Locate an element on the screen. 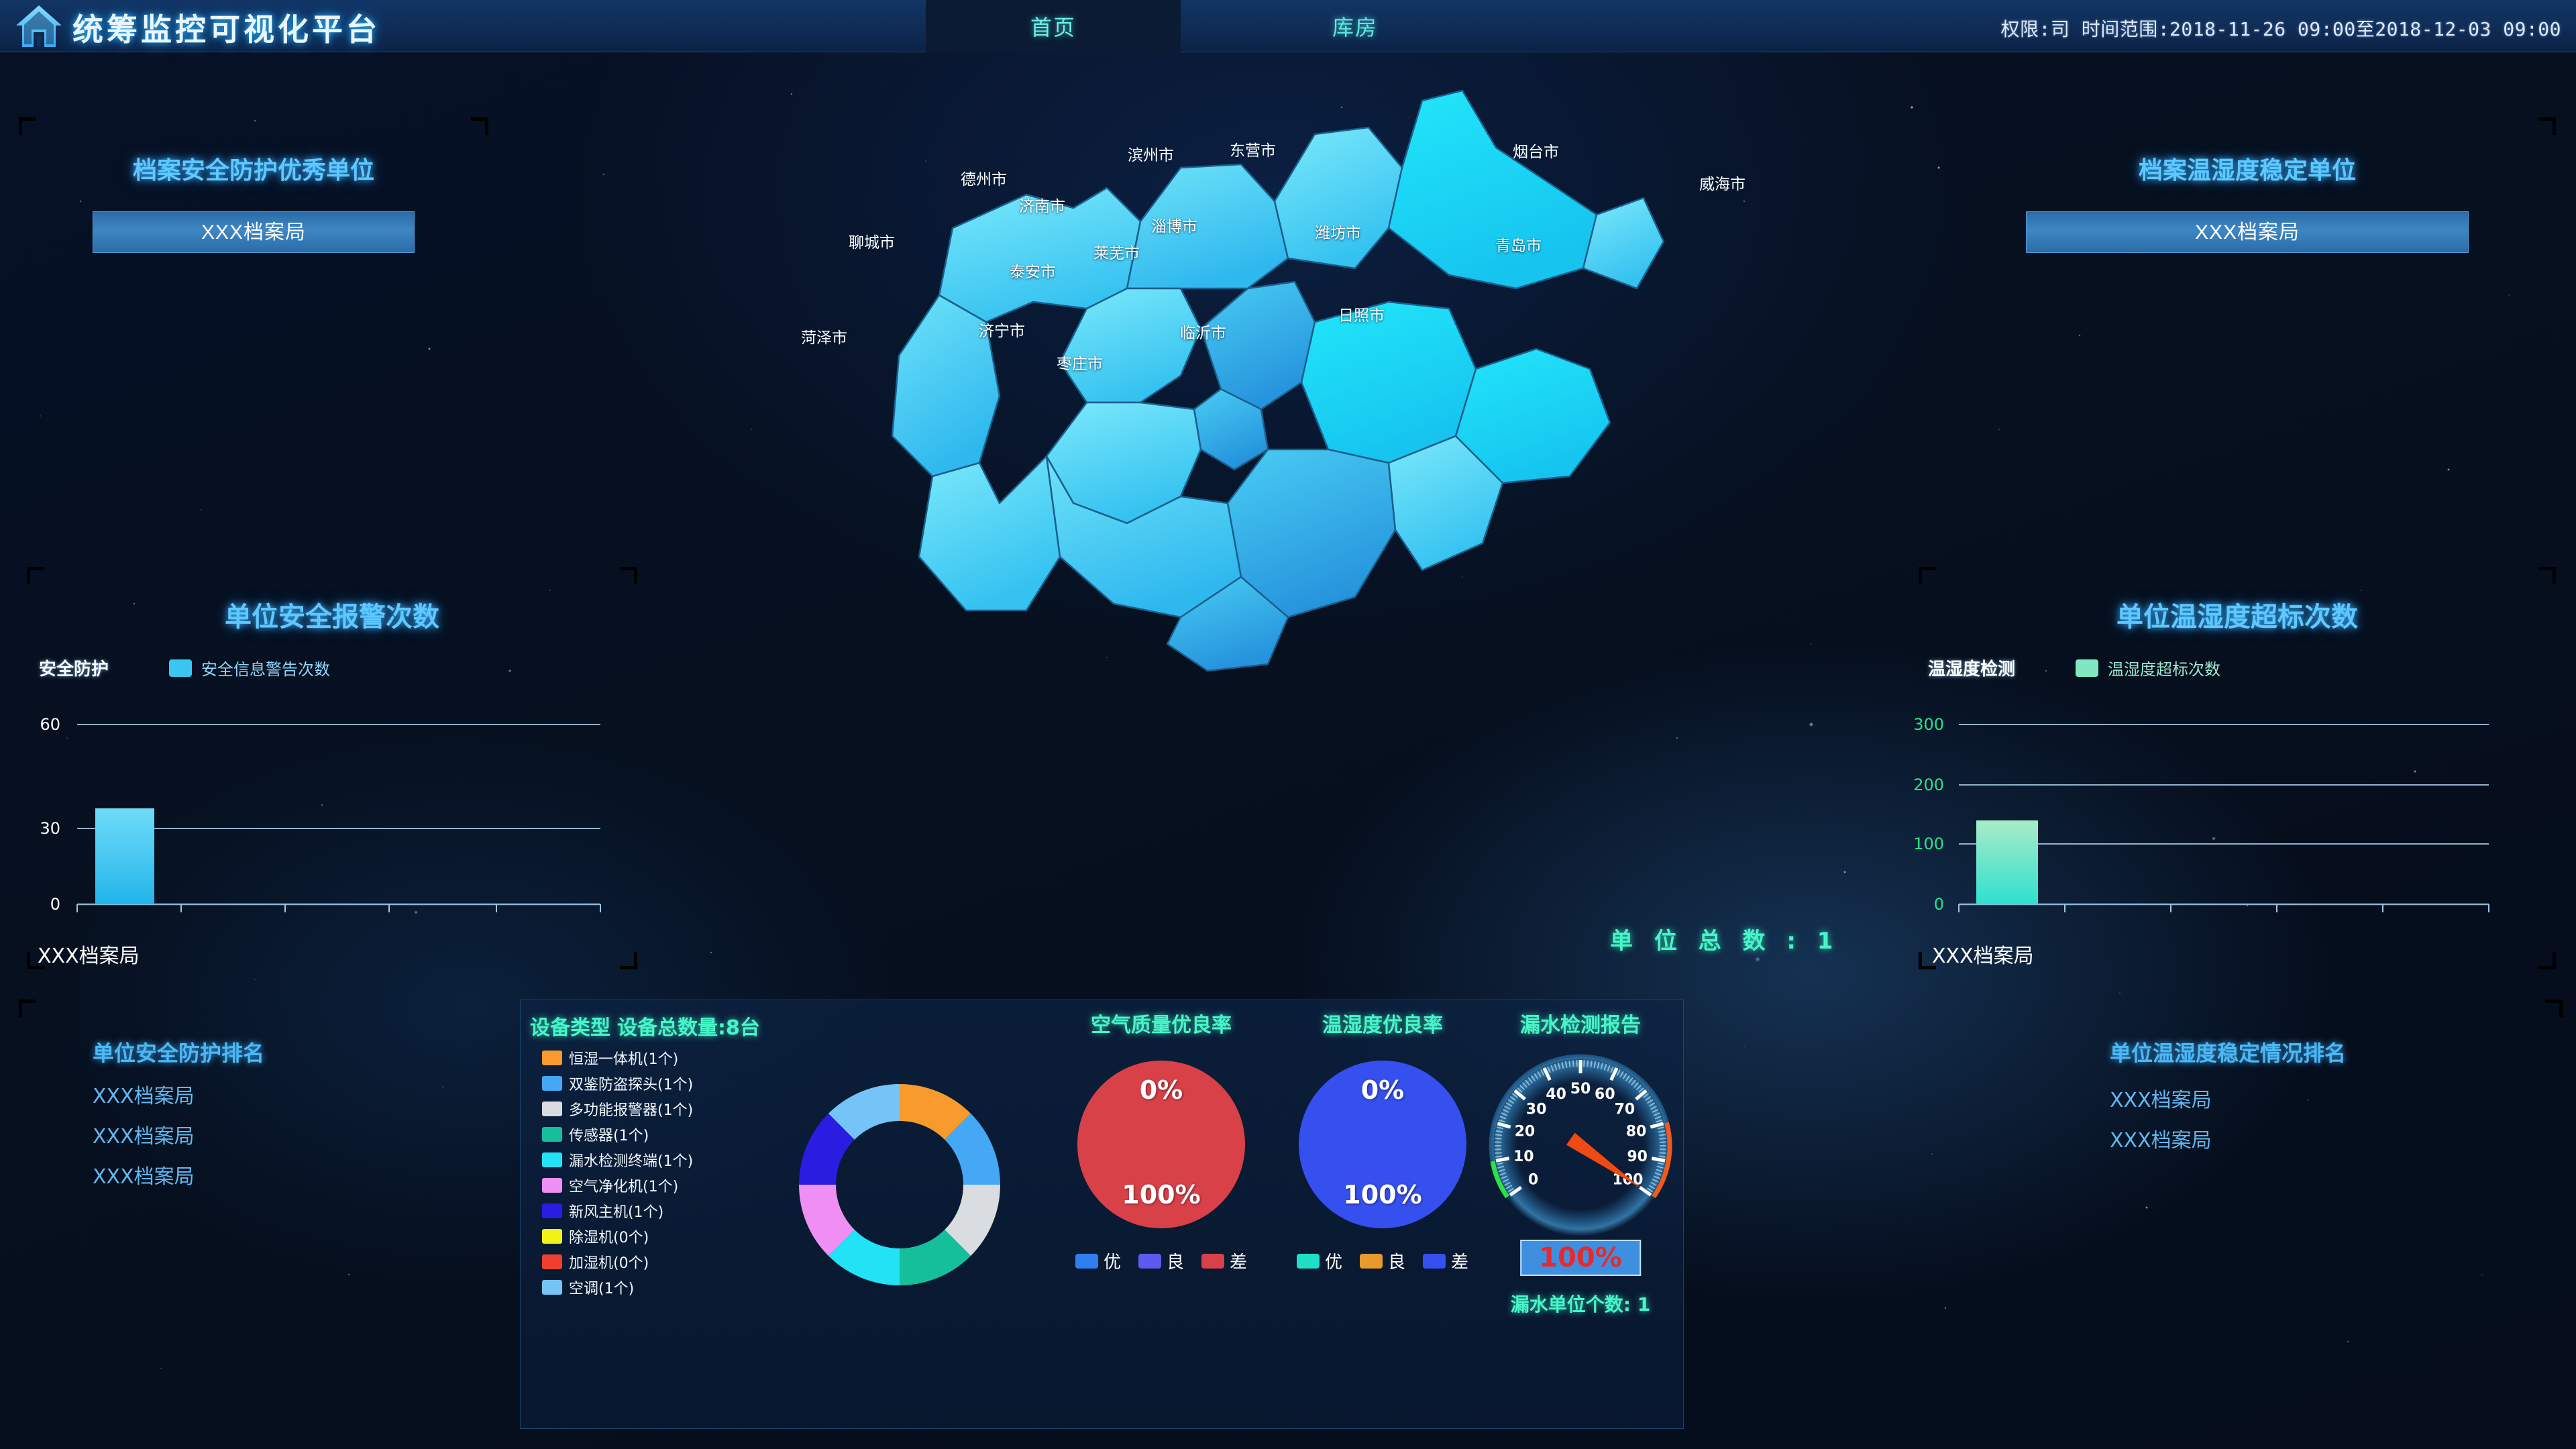 This screenshot has width=2576, height=1449. humidity-quality-block: 温湿度优良率 0% 100% 优 良 差 is located at coordinates (1382, 1140).